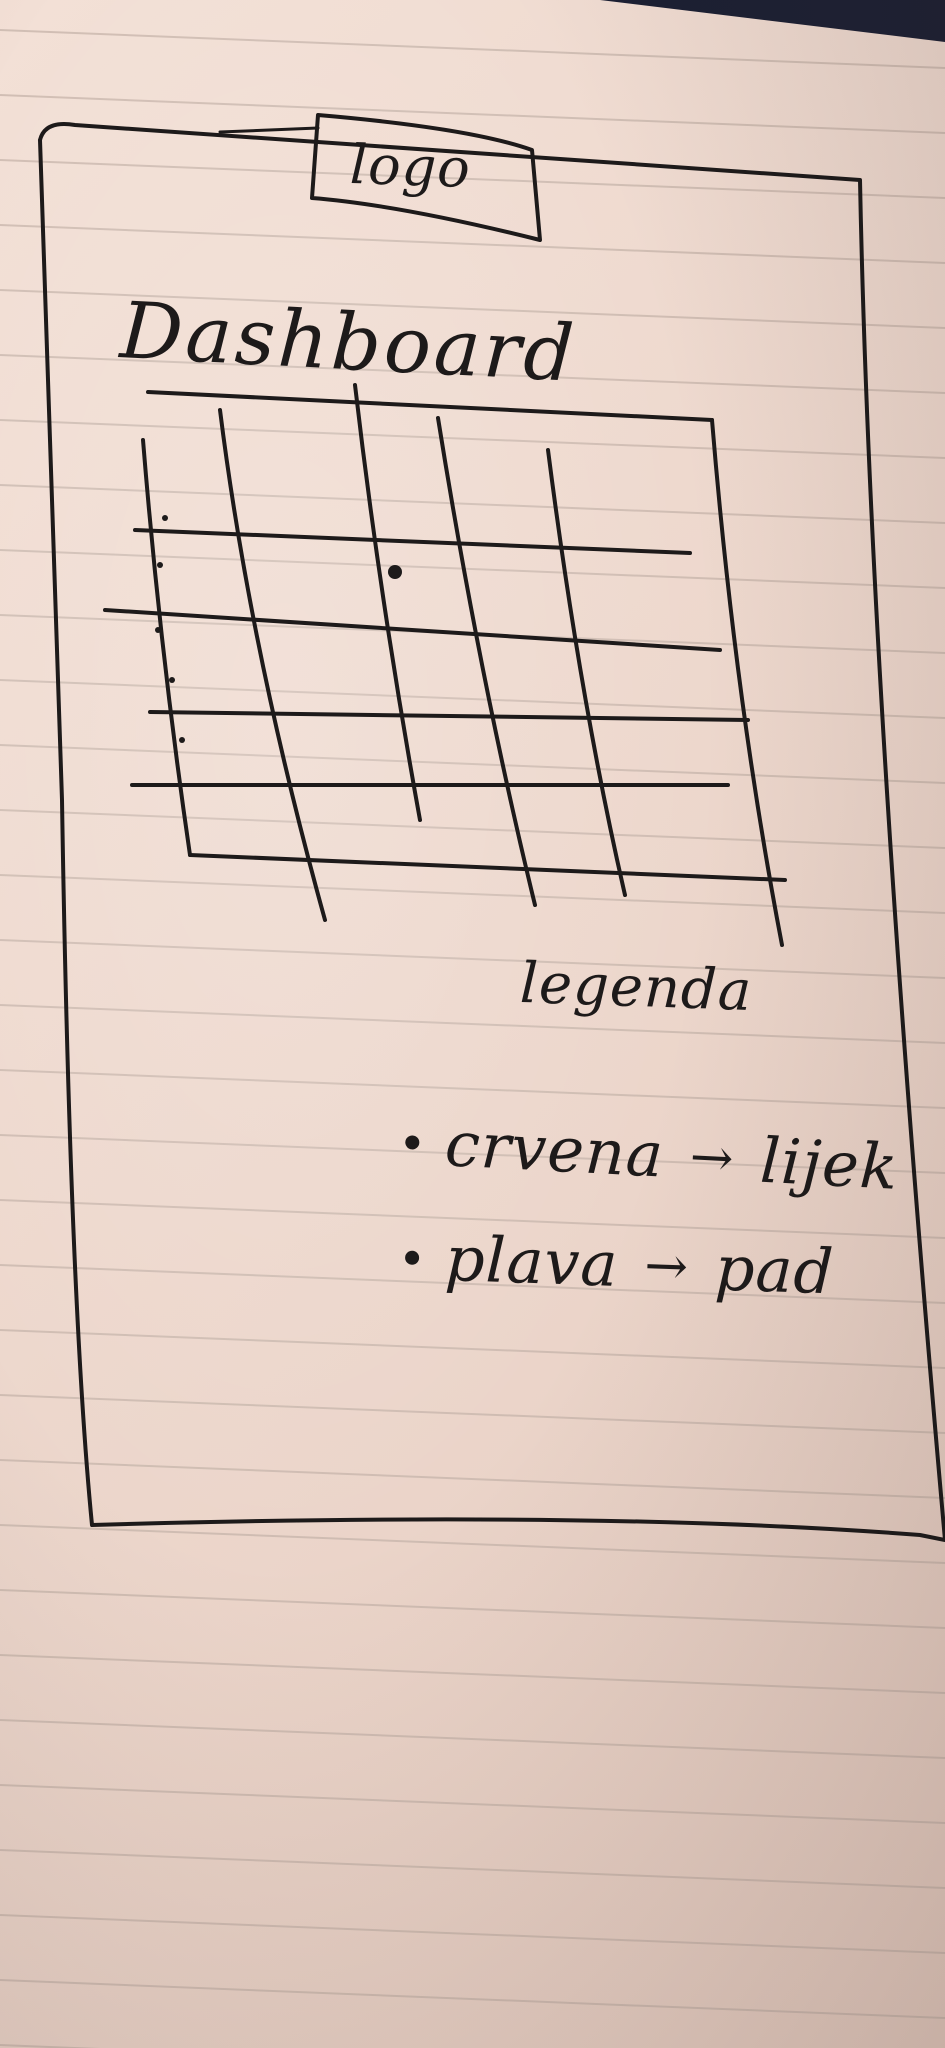 This screenshot has width=945, height=2048. I want to click on logo-box, so click(426, 177).